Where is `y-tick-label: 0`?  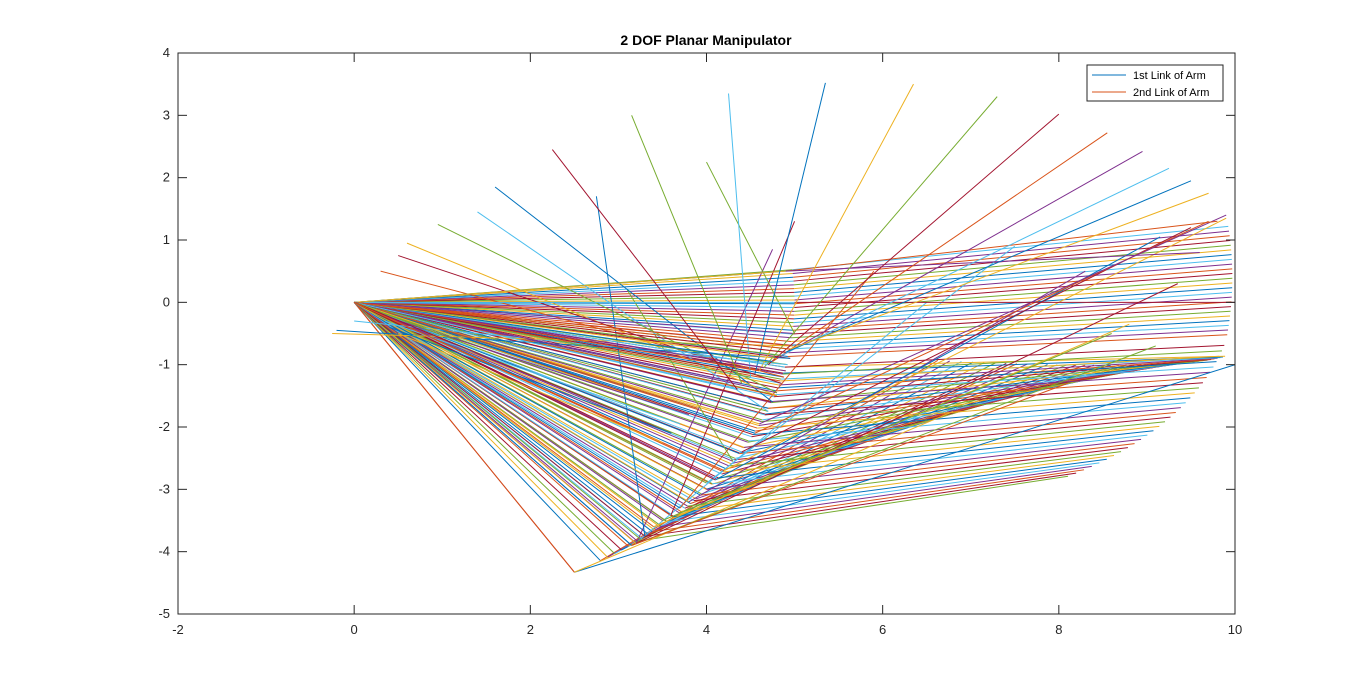 y-tick-label: 0 is located at coordinates (166, 301).